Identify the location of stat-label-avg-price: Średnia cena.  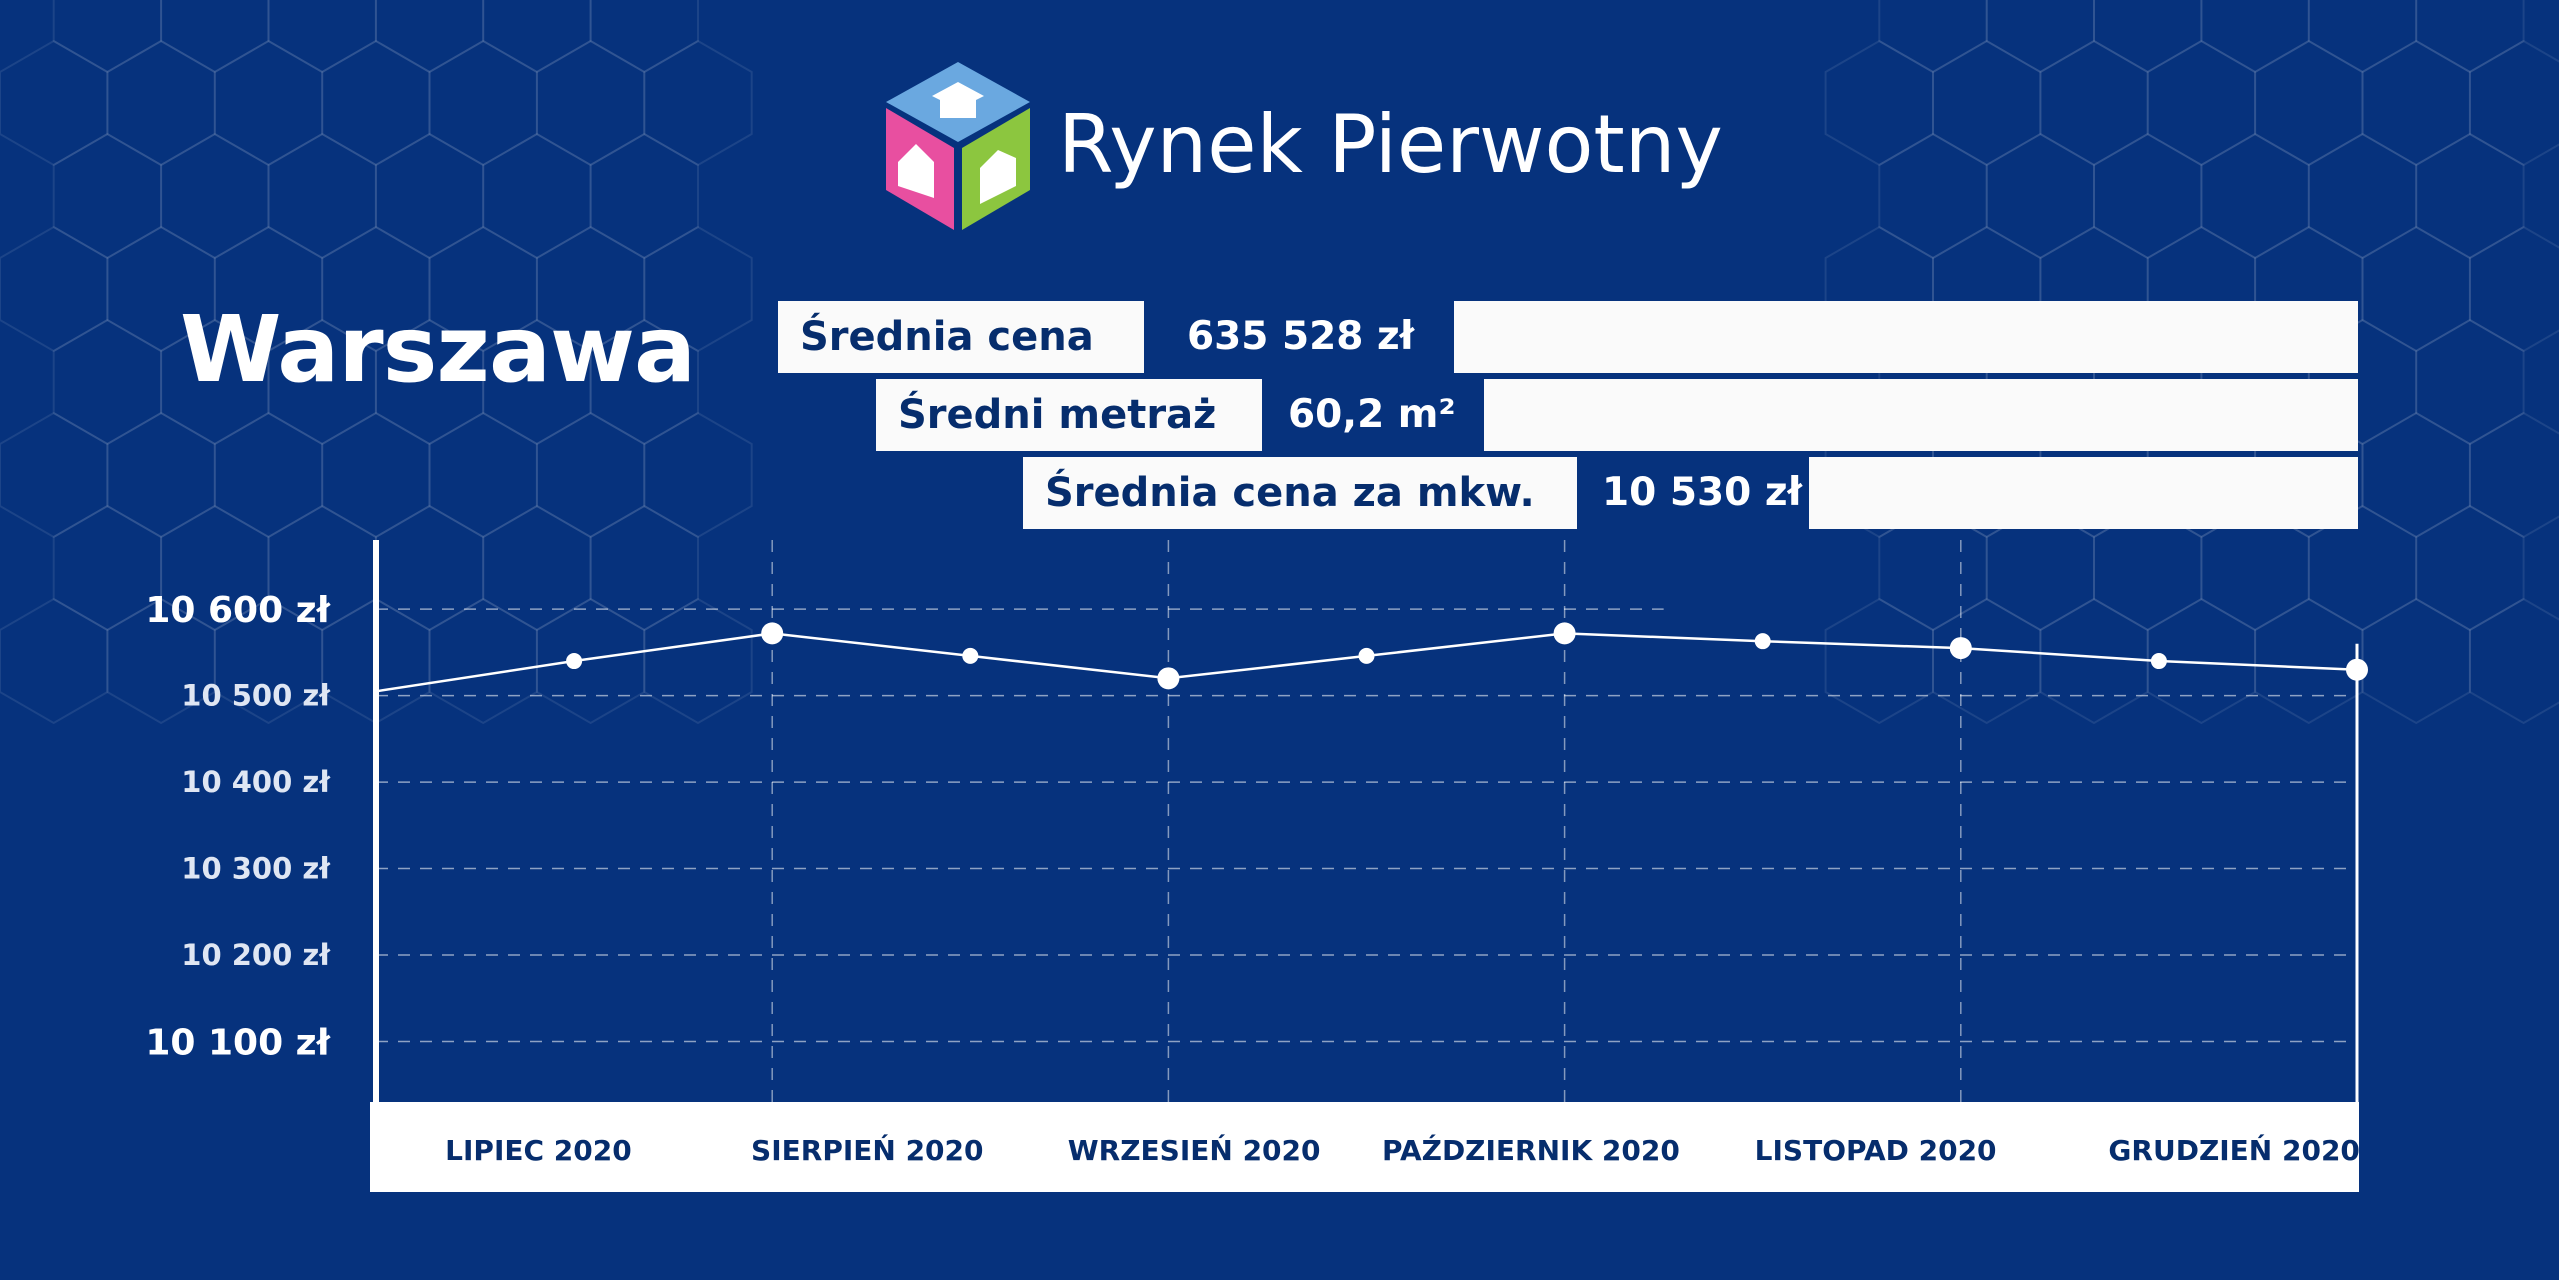
(961, 337).